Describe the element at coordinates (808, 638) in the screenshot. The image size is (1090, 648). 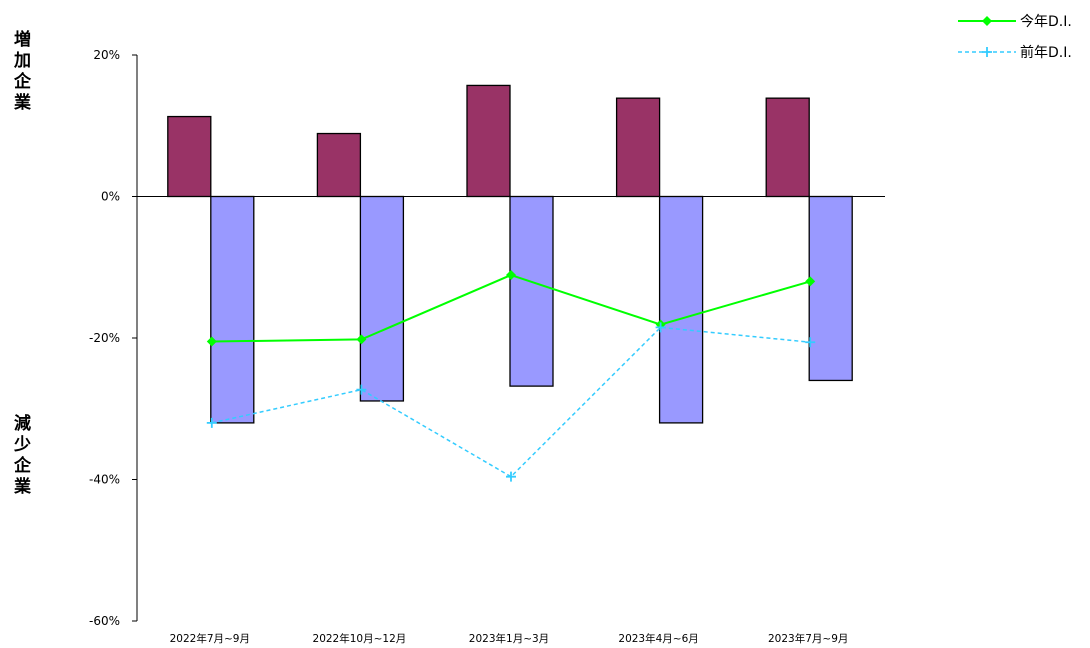
I see `x-tick-label: 2023年7月~9月` at that location.